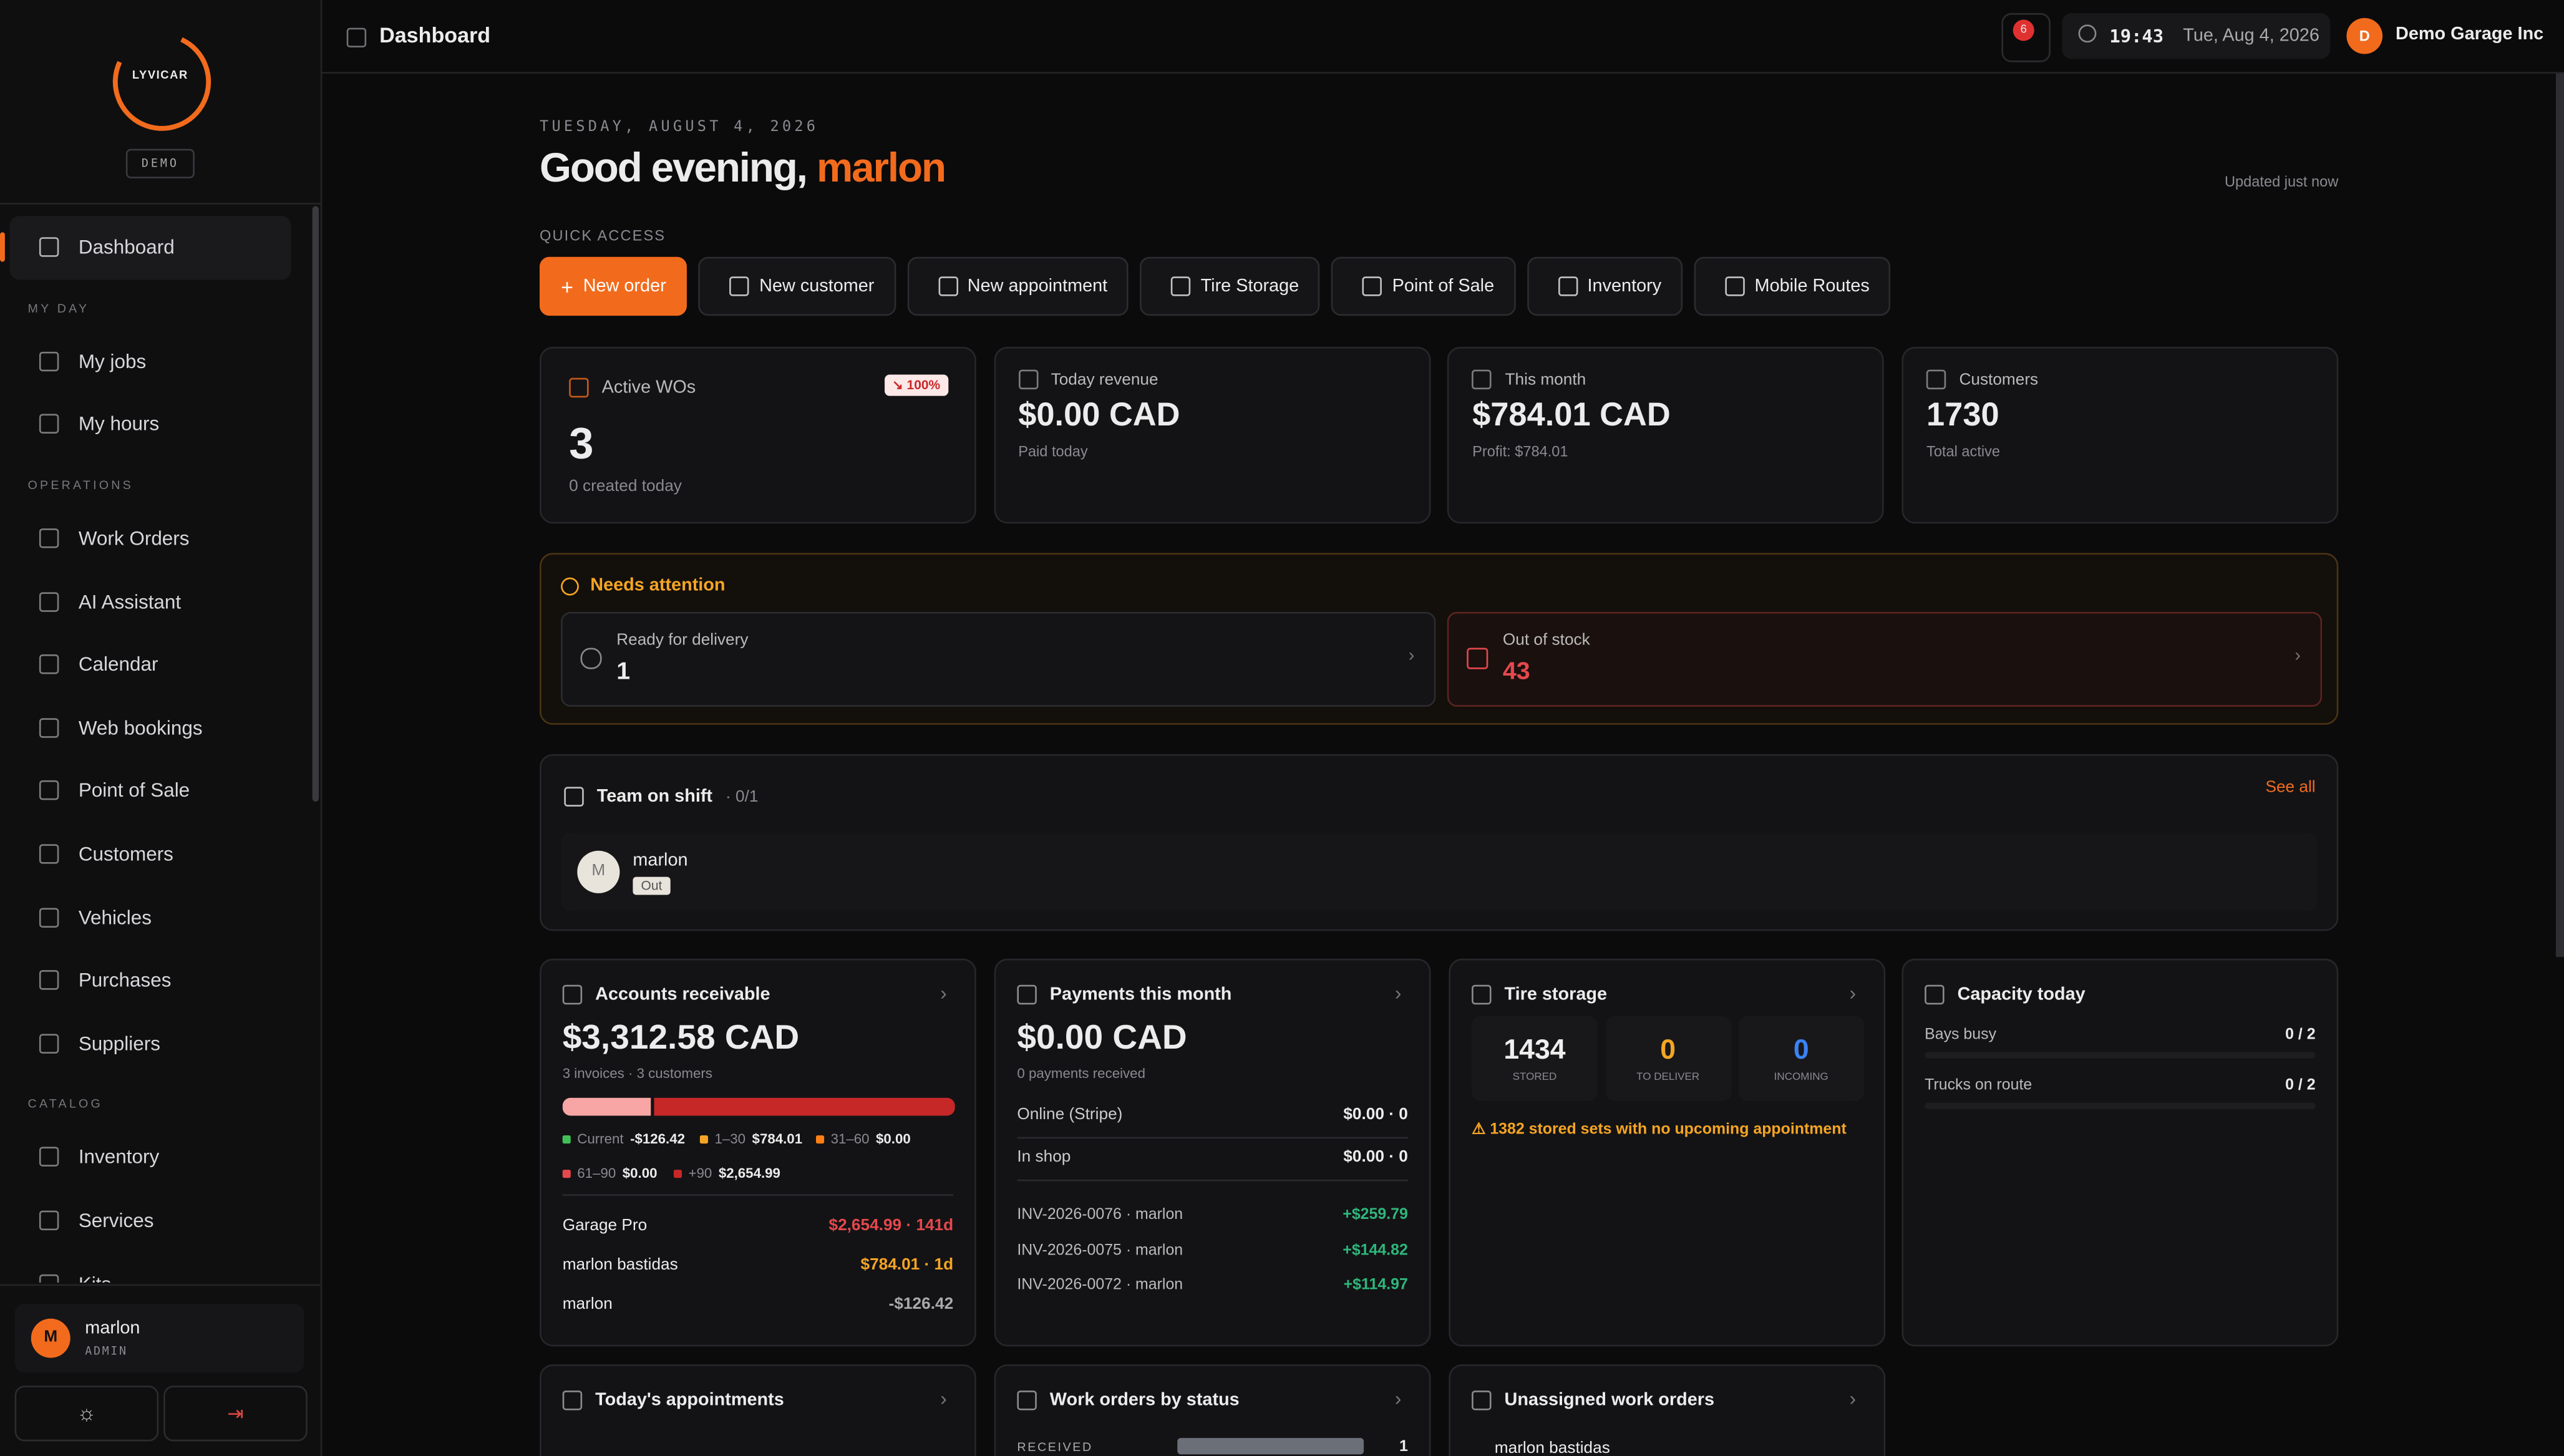 This screenshot has width=2564, height=1456. Describe the element at coordinates (1535, 1058) in the screenshot. I see `tire-stat: 1434 STORED` at that location.